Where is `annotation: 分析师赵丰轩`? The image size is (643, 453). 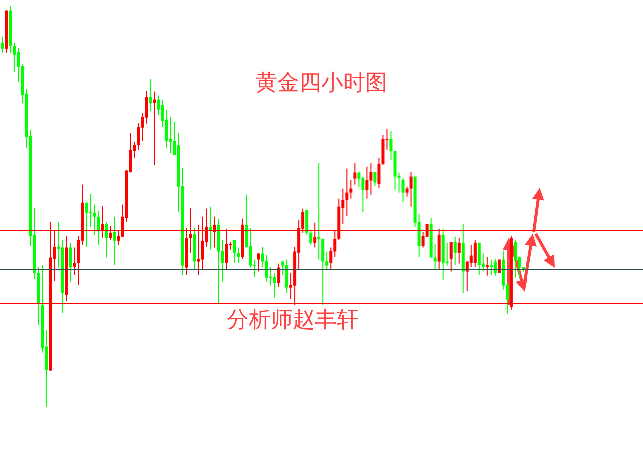 annotation: 分析师赵丰轩 is located at coordinates (293, 321).